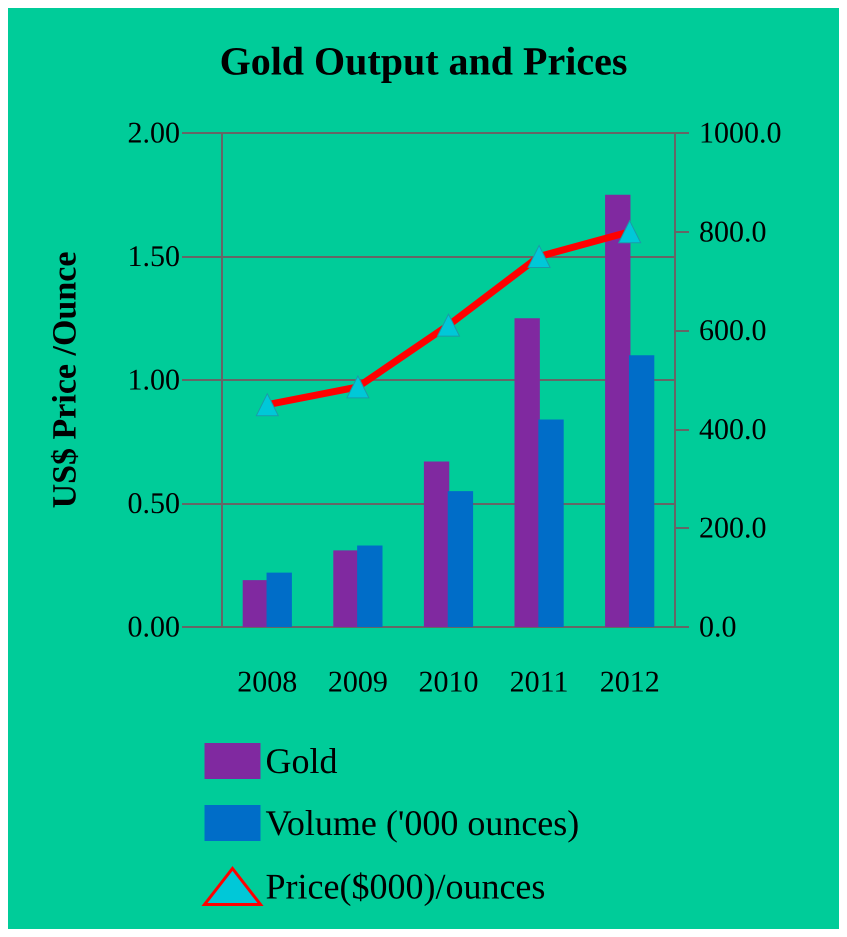 This screenshot has height=937, width=847. I want to click on y-tick-label: 2.00, so click(154, 133).